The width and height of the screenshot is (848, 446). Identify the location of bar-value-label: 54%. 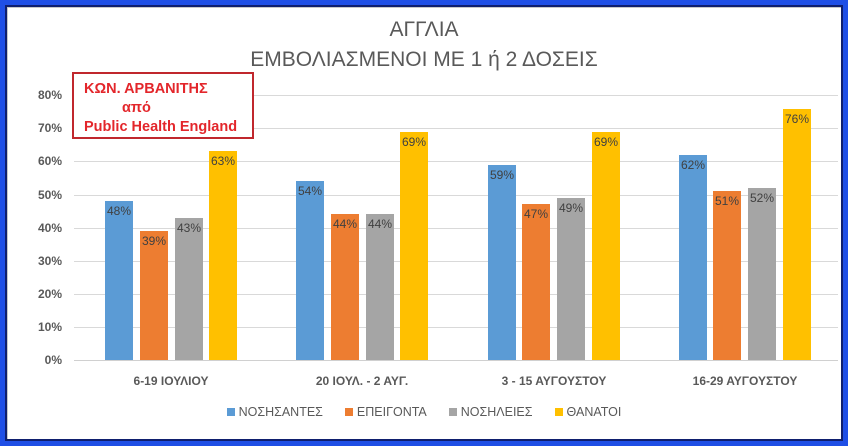
(310, 191).